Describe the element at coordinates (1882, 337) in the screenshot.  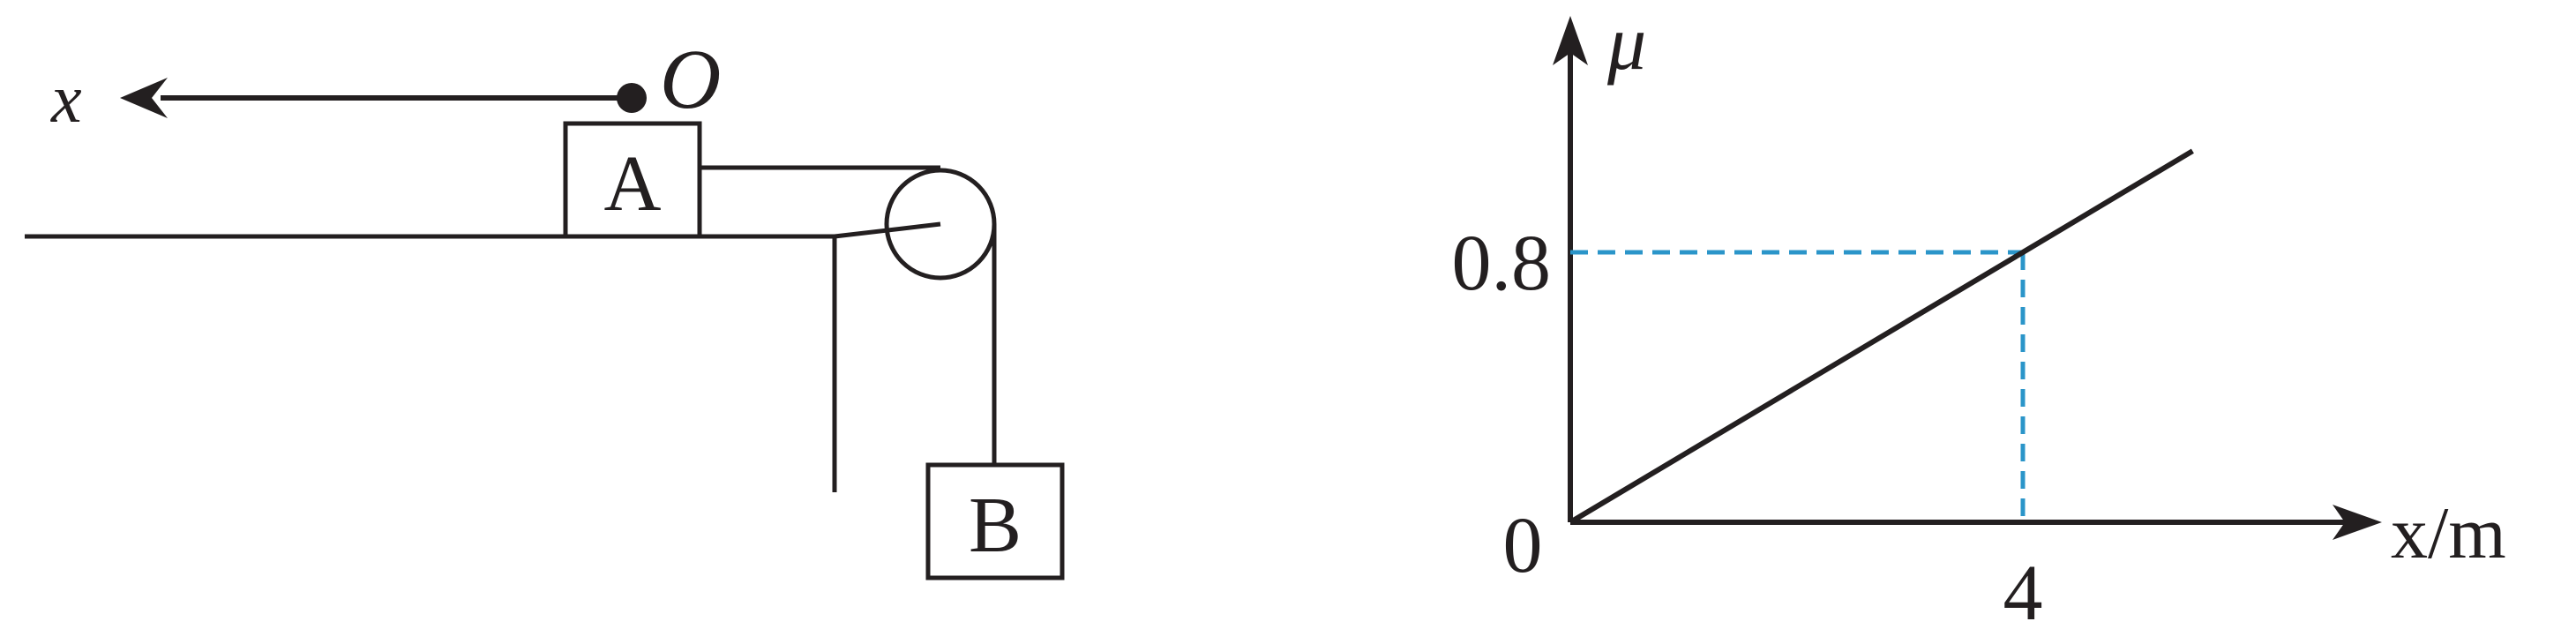
I see `series-line-mu` at that location.